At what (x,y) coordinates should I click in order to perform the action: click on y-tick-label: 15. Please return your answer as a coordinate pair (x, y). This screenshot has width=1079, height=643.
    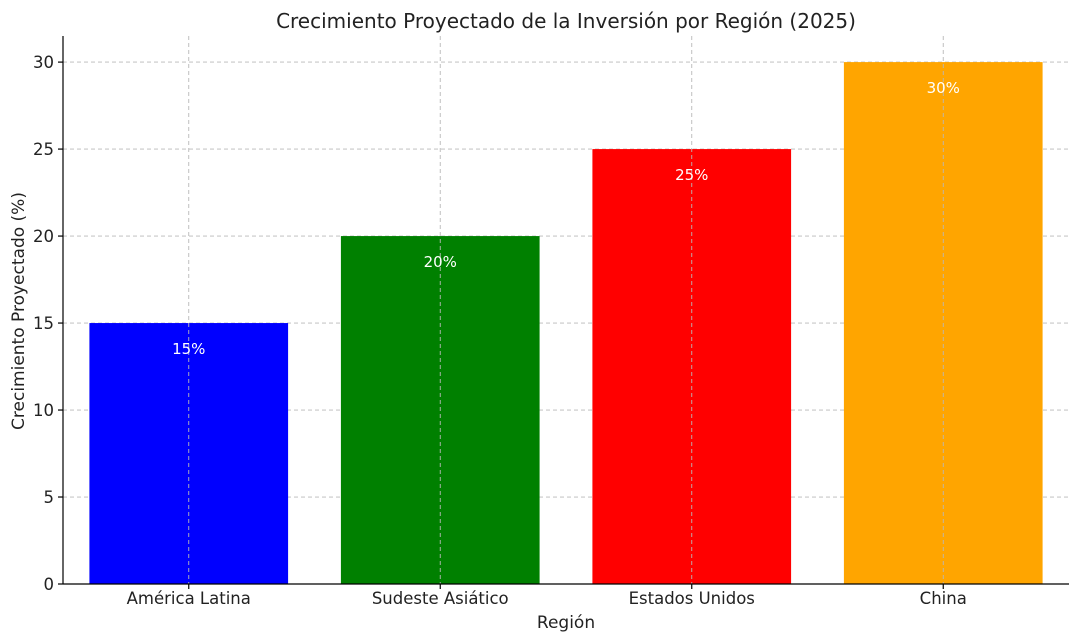
    Looking at the image, I should click on (43, 323).